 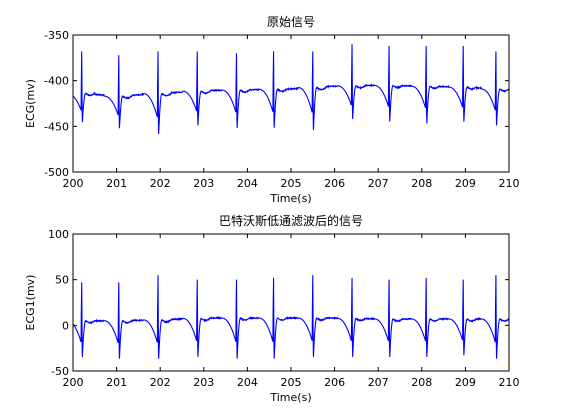 I want to click on y-tick-label: 0, so click(x=65, y=325).